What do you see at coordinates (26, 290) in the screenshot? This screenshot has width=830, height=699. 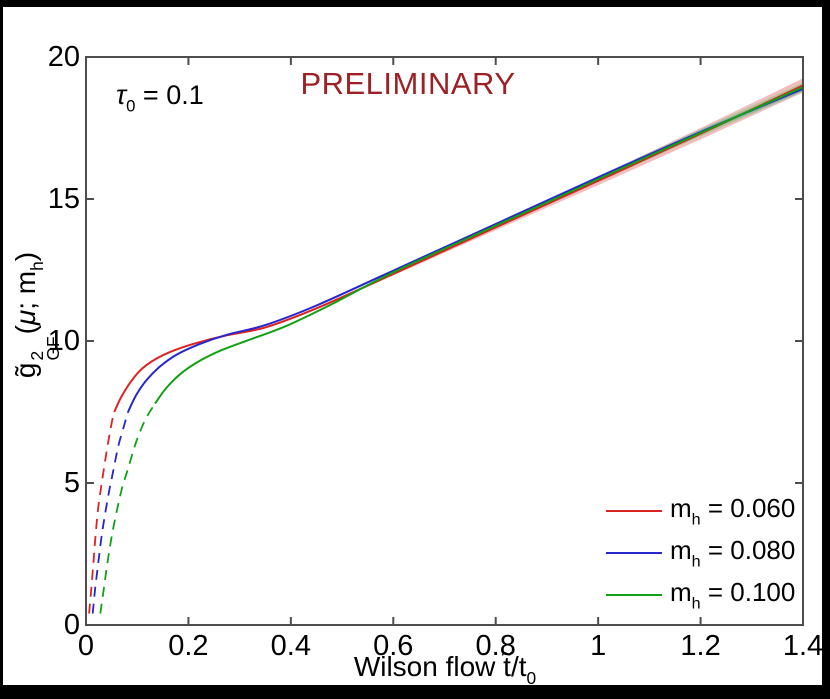 I see `y-axis-label-mid: ; m` at bounding box center [26, 290].